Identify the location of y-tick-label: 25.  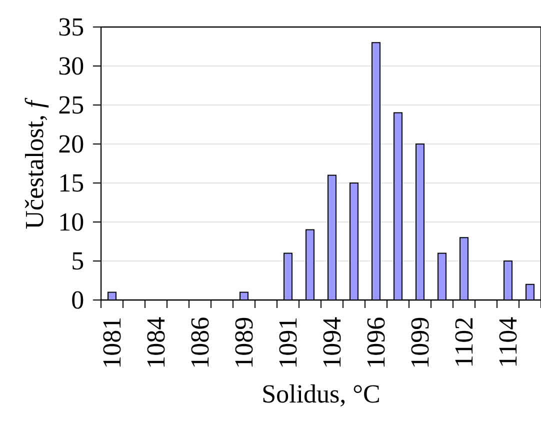
(71, 105).